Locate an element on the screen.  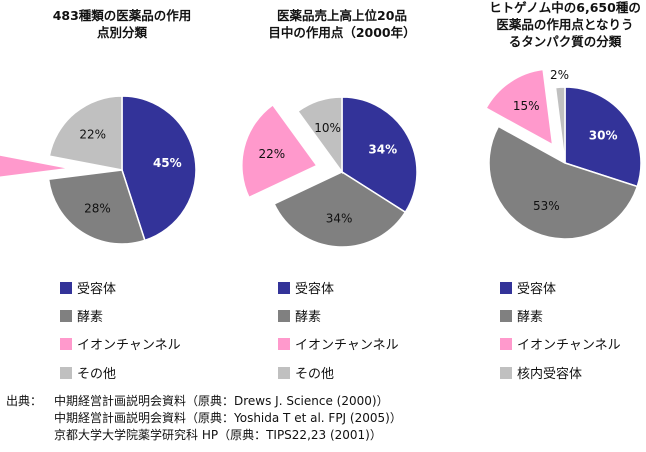
slice-label-3-3: 15% is located at coordinates (526, 106).